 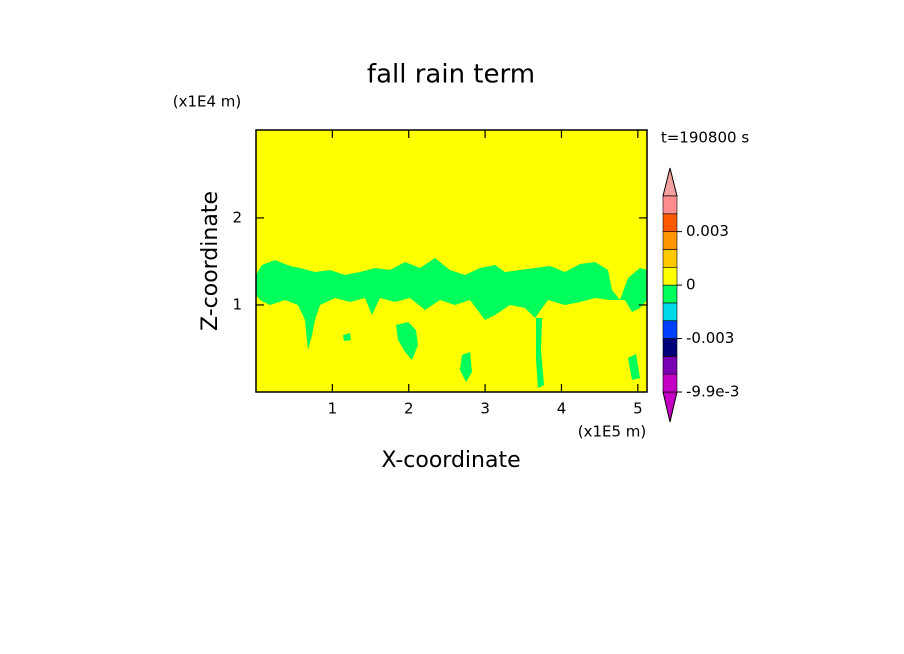 I want to click on field-anomaly, so click(x=451, y=323).